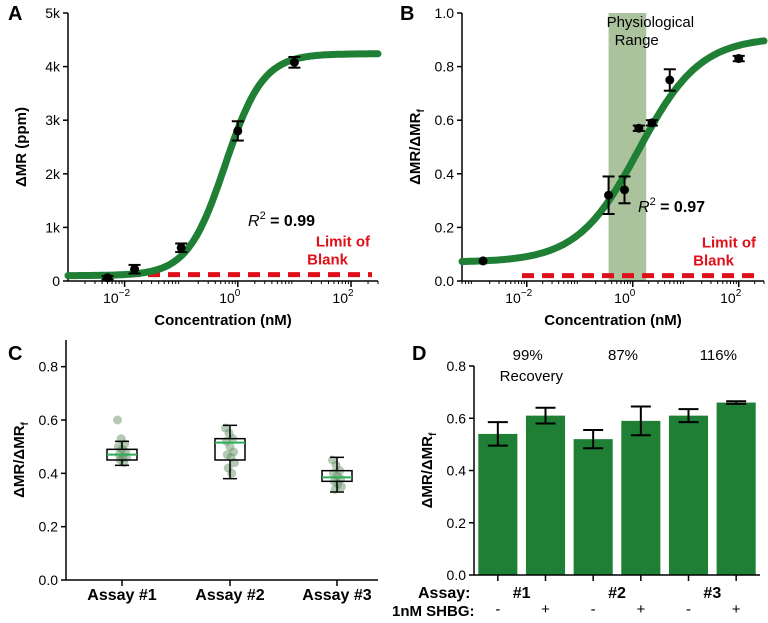  What do you see at coordinates (688, 609) in the screenshot?
I see `shbg-sign-5: -` at bounding box center [688, 609].